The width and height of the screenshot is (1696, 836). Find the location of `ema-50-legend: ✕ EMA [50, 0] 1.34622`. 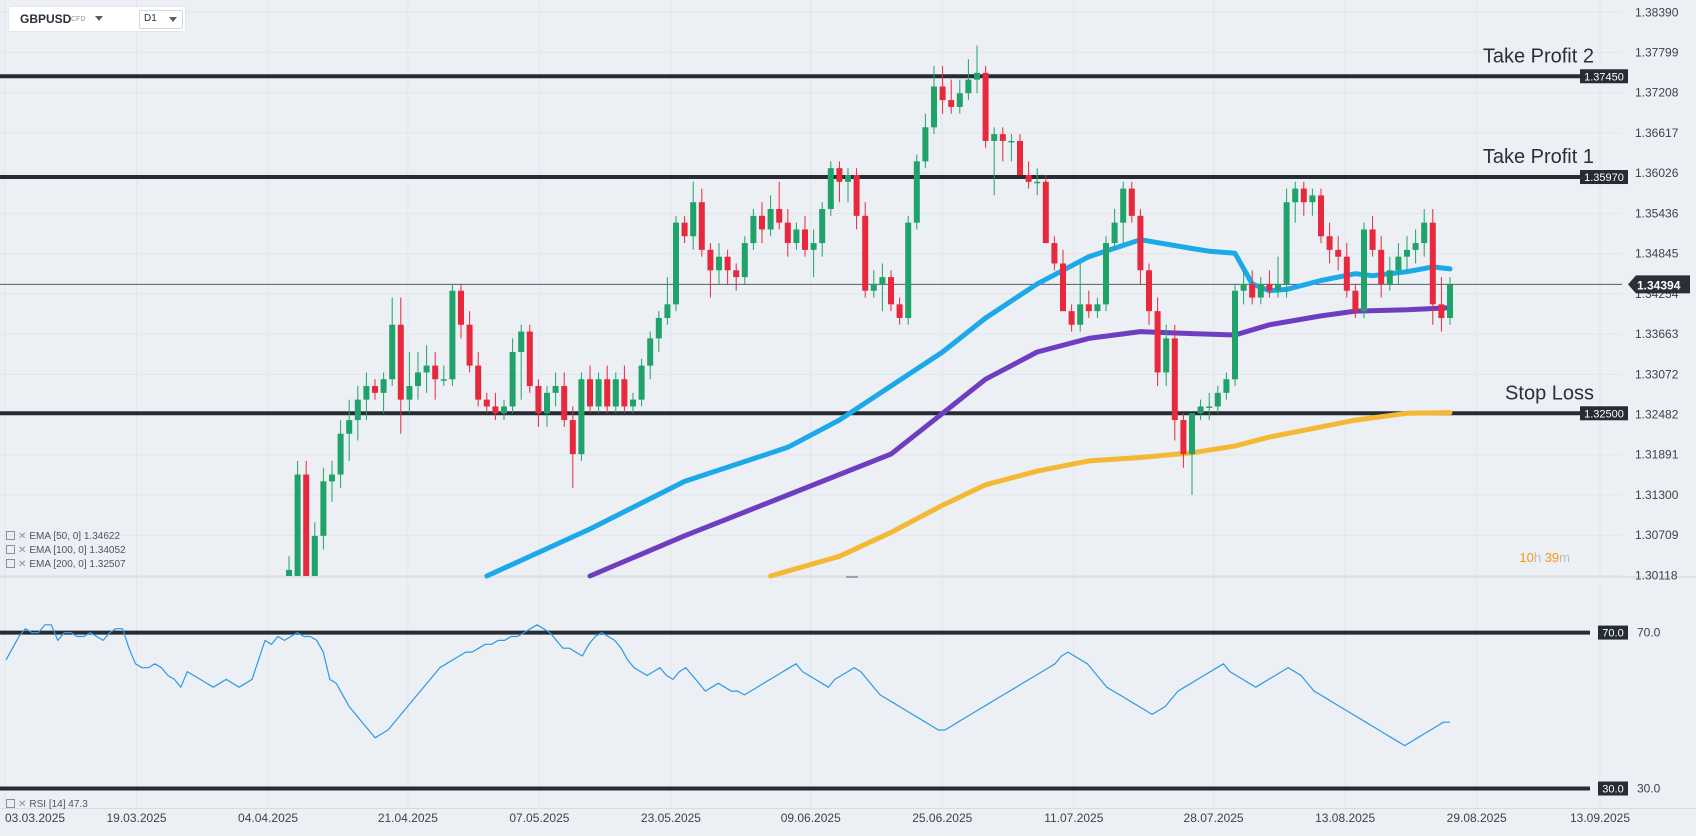

ema-50-legend: ✕ EMA [50, 0] 1.34622 is located at coordinates (63, 536).